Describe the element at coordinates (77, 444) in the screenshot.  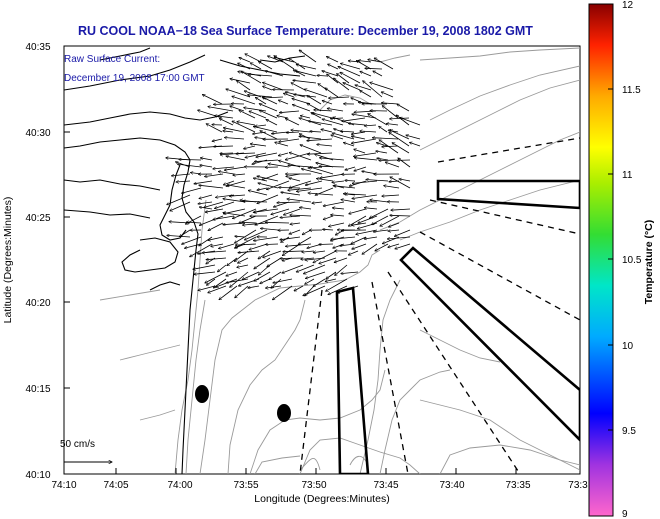
I see `scale-label: 50 cm/s` at that location.